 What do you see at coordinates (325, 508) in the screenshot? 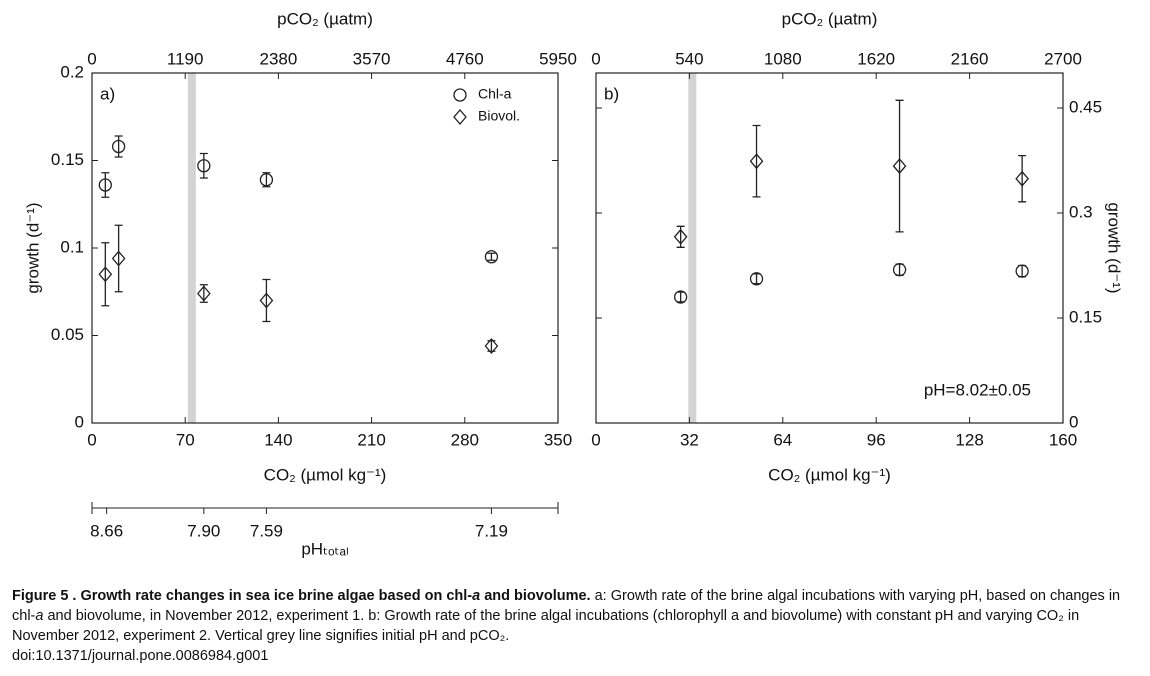
I see `x3-axis-line` at bounding box center [325, 508].